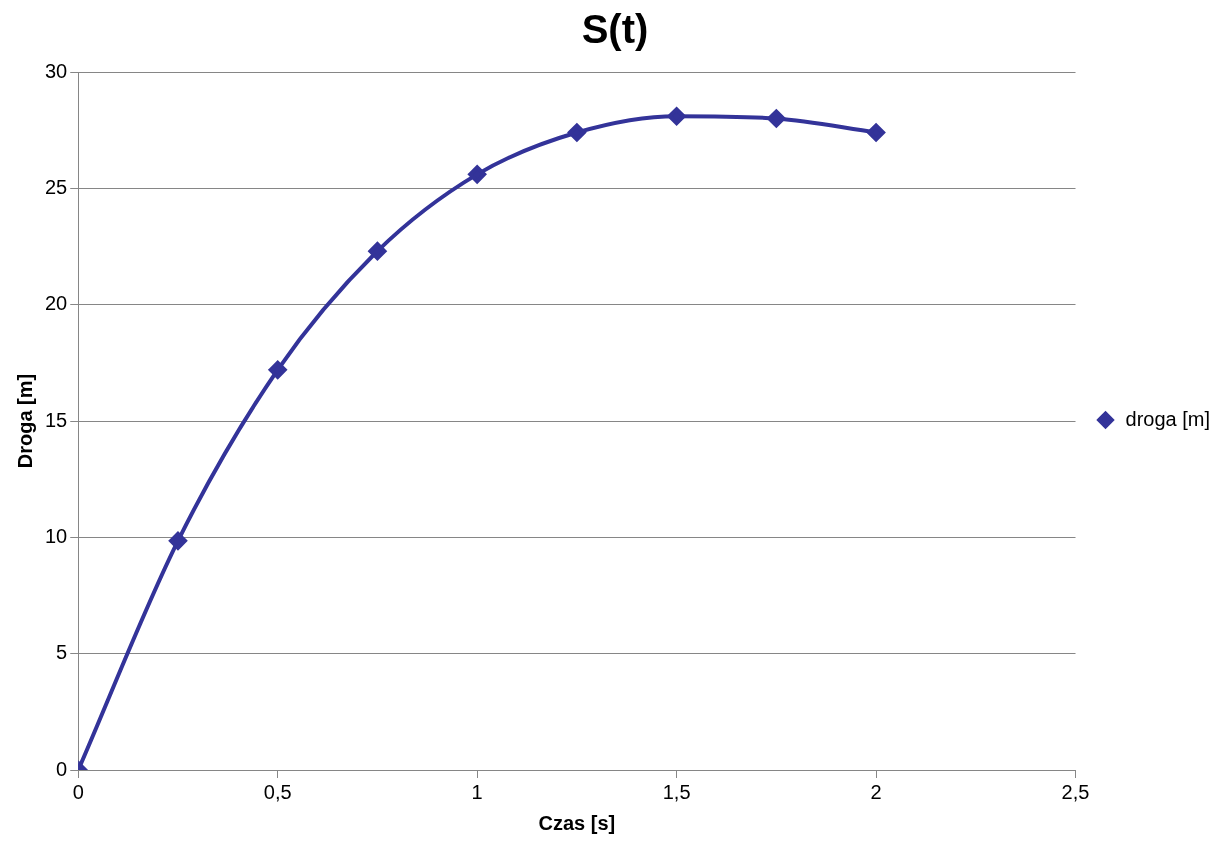 The image size is (1230, 845). Describe the element at coordinates (1075, 791) in the screenshot. I see `x-tick-label: 2,5` at that location.